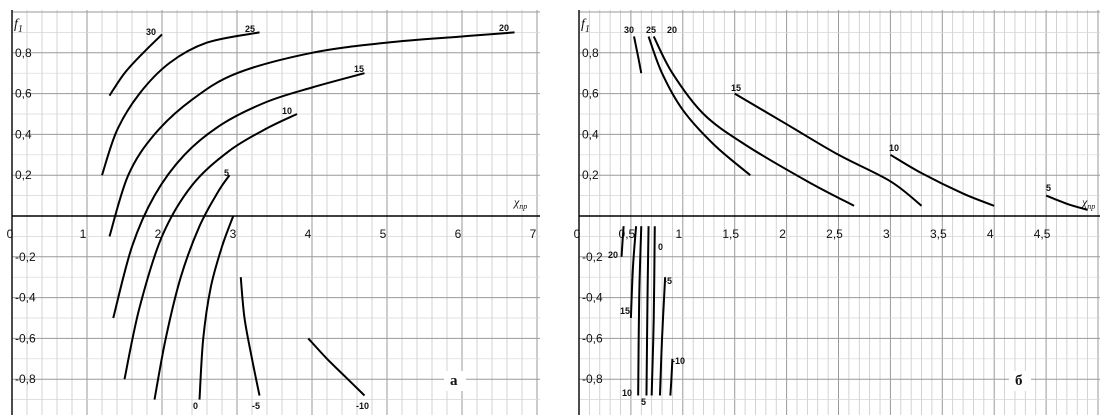  I want to click on x-tick-label: 5, so click(383, 234).